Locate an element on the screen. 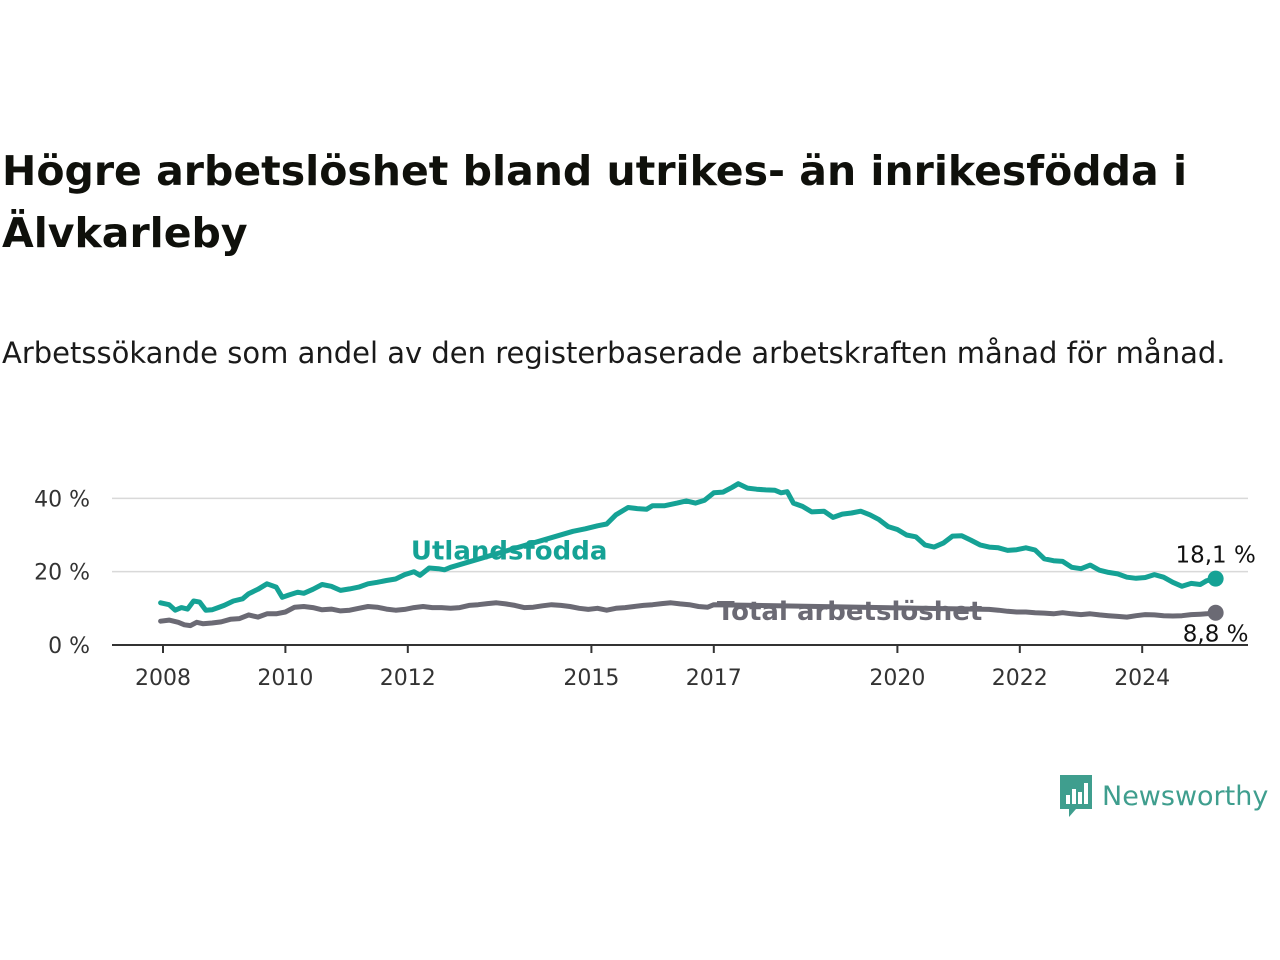 This screenshot has width=1280, height=960. series-inline-label-0: Utlandsfödda is located at coordinates (509, 551).